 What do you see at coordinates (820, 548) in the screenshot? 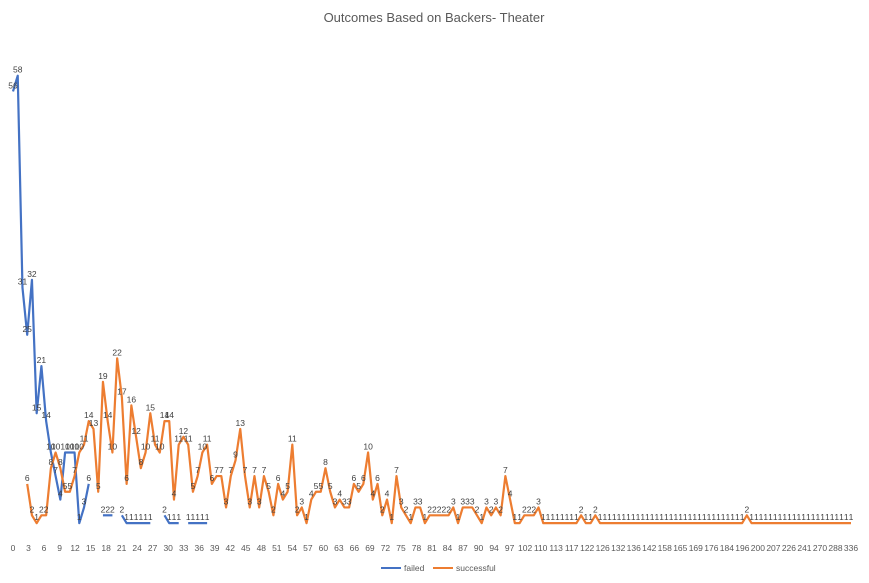
I see `x-tick-label: 270` at bounding box center [820, 548].